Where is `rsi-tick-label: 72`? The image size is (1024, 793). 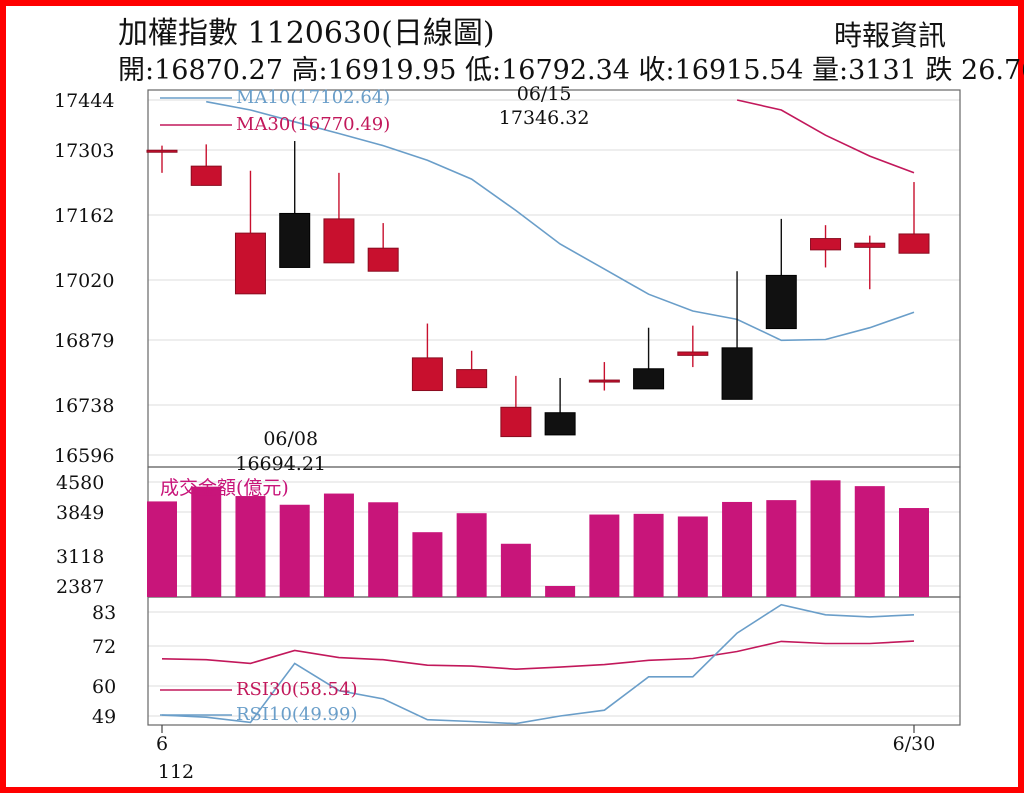
rsi-tick-label: 72 is located at coordinates (104, 647).